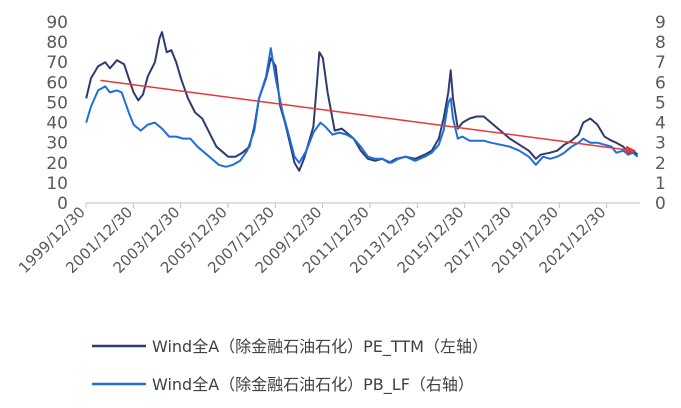  What do you see at coordinates (660, 144) in the screenshot?
I see `right-tick-label: 3` at bounding box center [660, 144].